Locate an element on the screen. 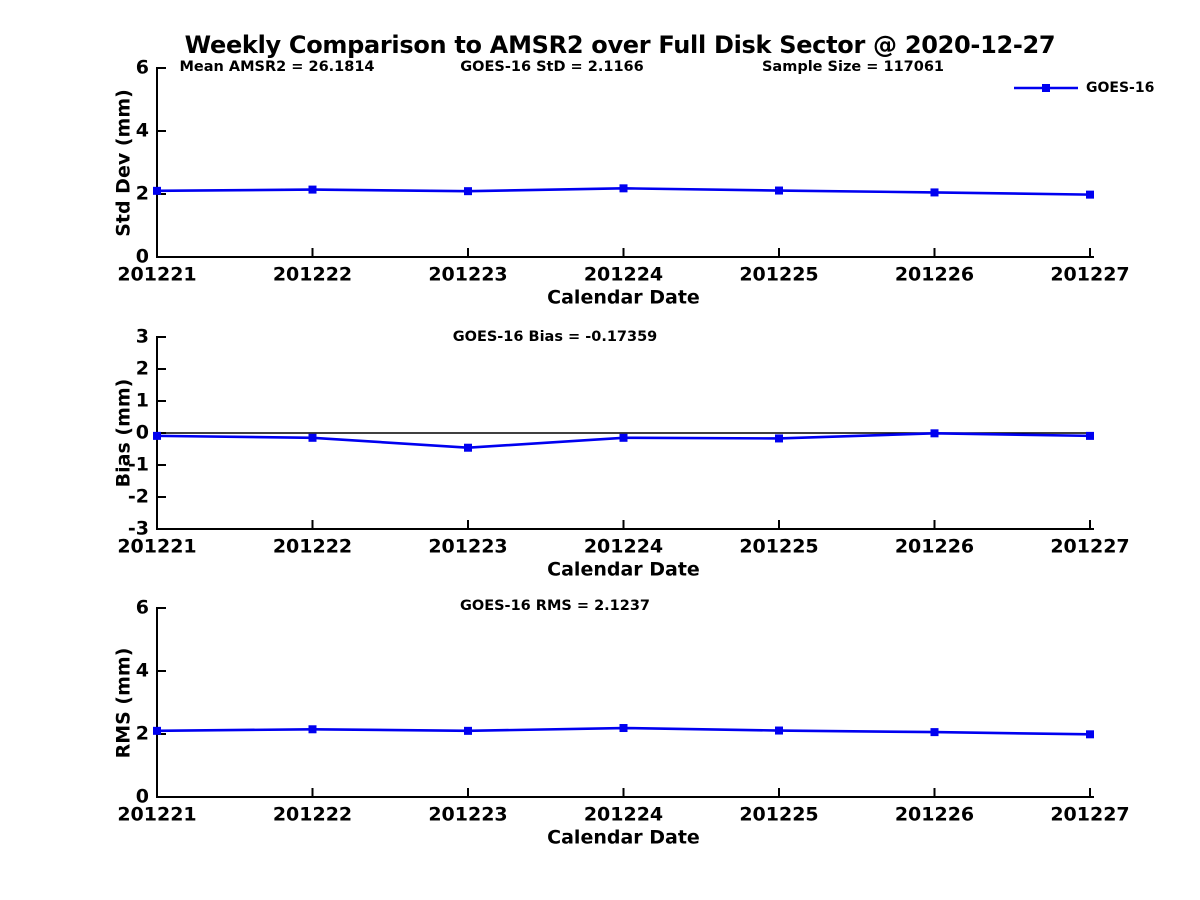 The height and width of the screenshot is (900, 1200). stddev-y-tick-label: 4 is located at coordinates (142, 130).